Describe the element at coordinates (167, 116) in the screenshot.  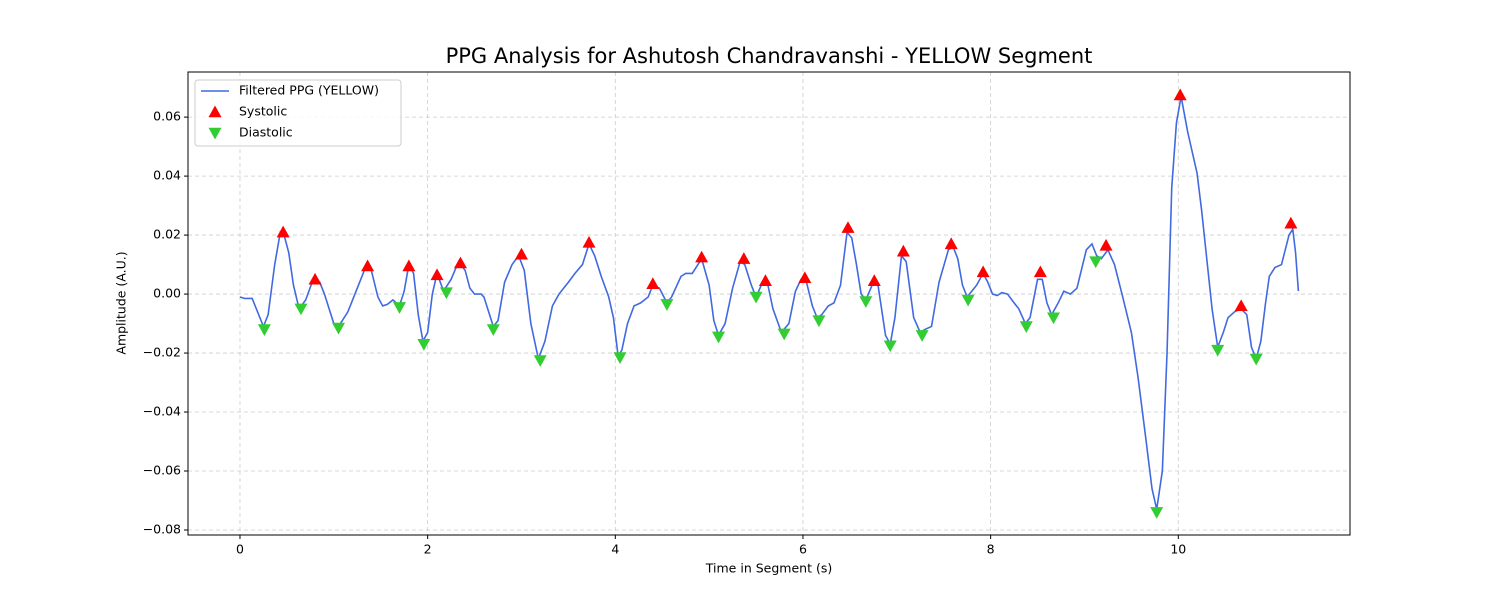
I see `y-tick-label: 0.06` at that location.